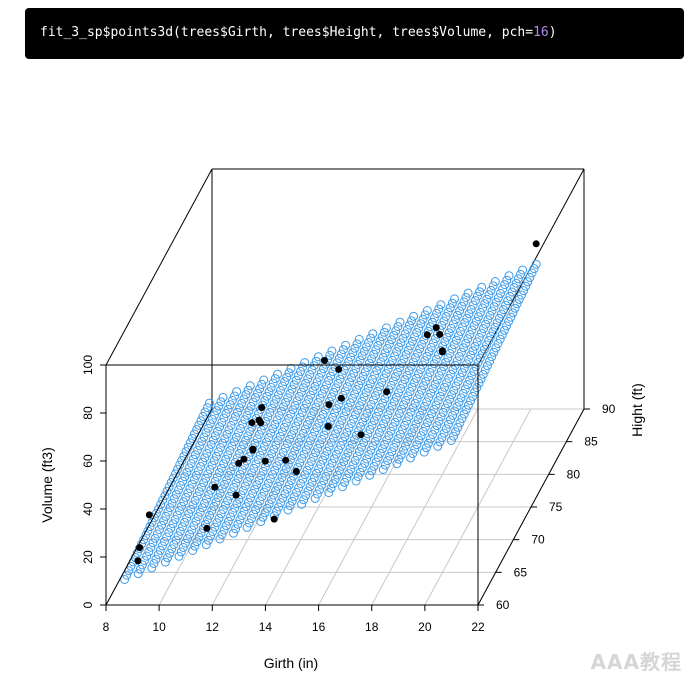 The width and height of the screenshot is (688, 679). Describe the element at coordinates (296, 471) in the screenshot. I see `data-point` at that location.